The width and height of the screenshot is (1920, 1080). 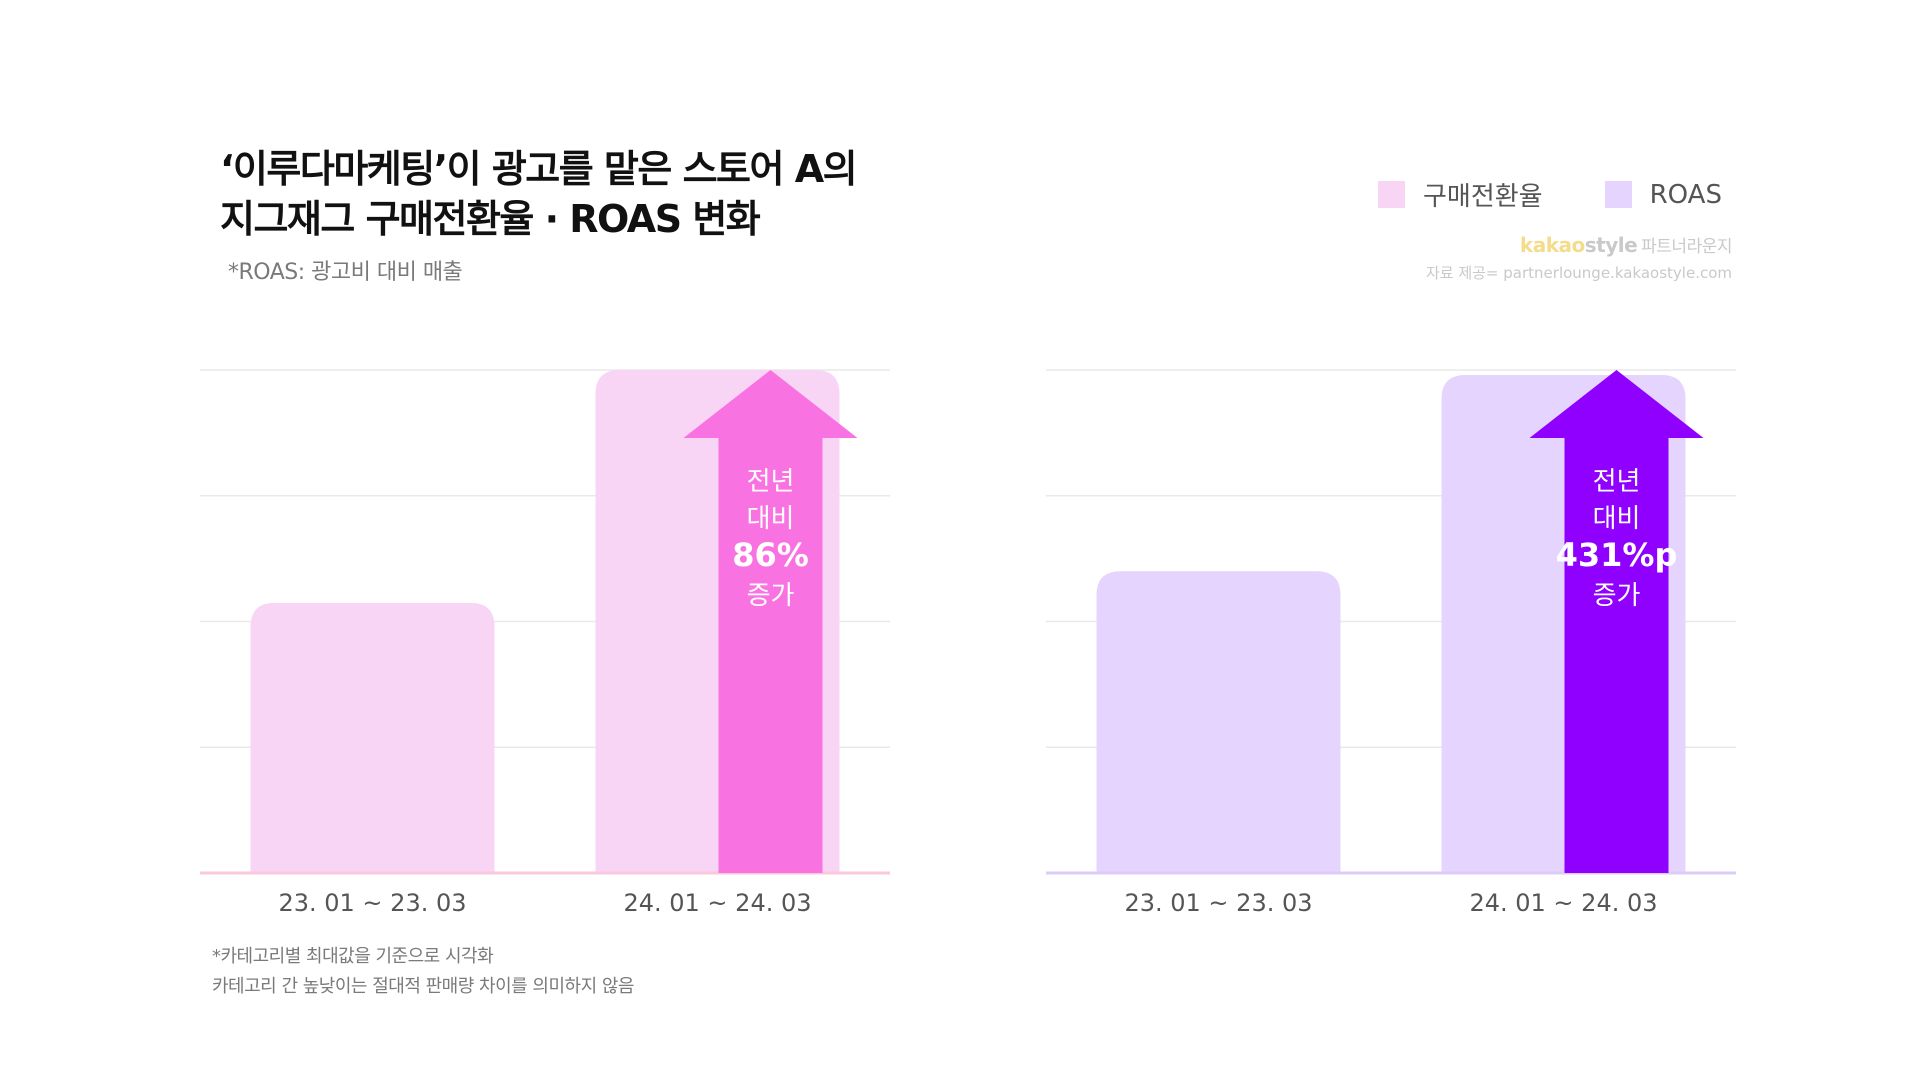 I want to click on legend-item-conversion: 구매전환율, so click(x=1460, y=194).